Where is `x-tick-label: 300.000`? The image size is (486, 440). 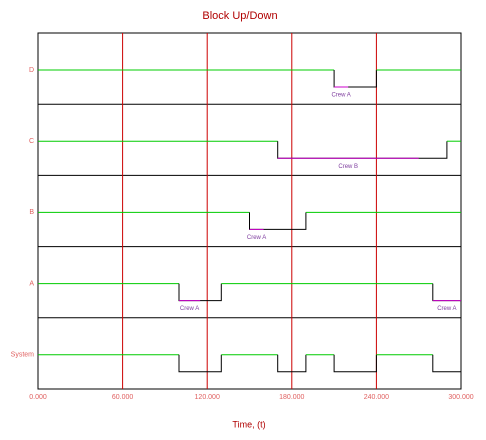 x-tick-label: 300.000 is located at coordinates (460, 397).